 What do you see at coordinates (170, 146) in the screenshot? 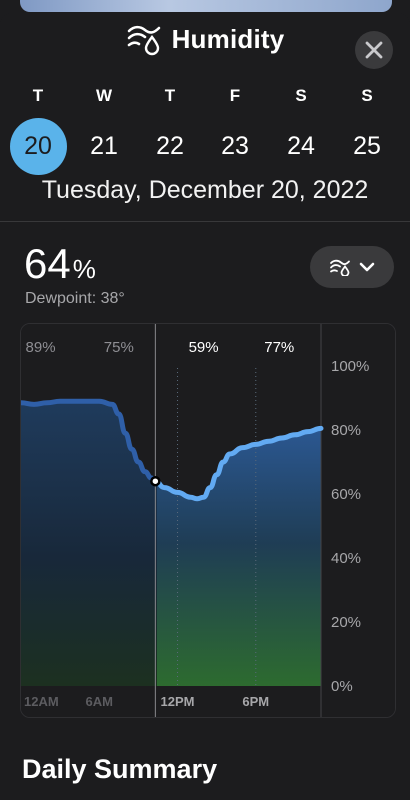
I see `day-22-button: 22` at bounding box center [170, 146].